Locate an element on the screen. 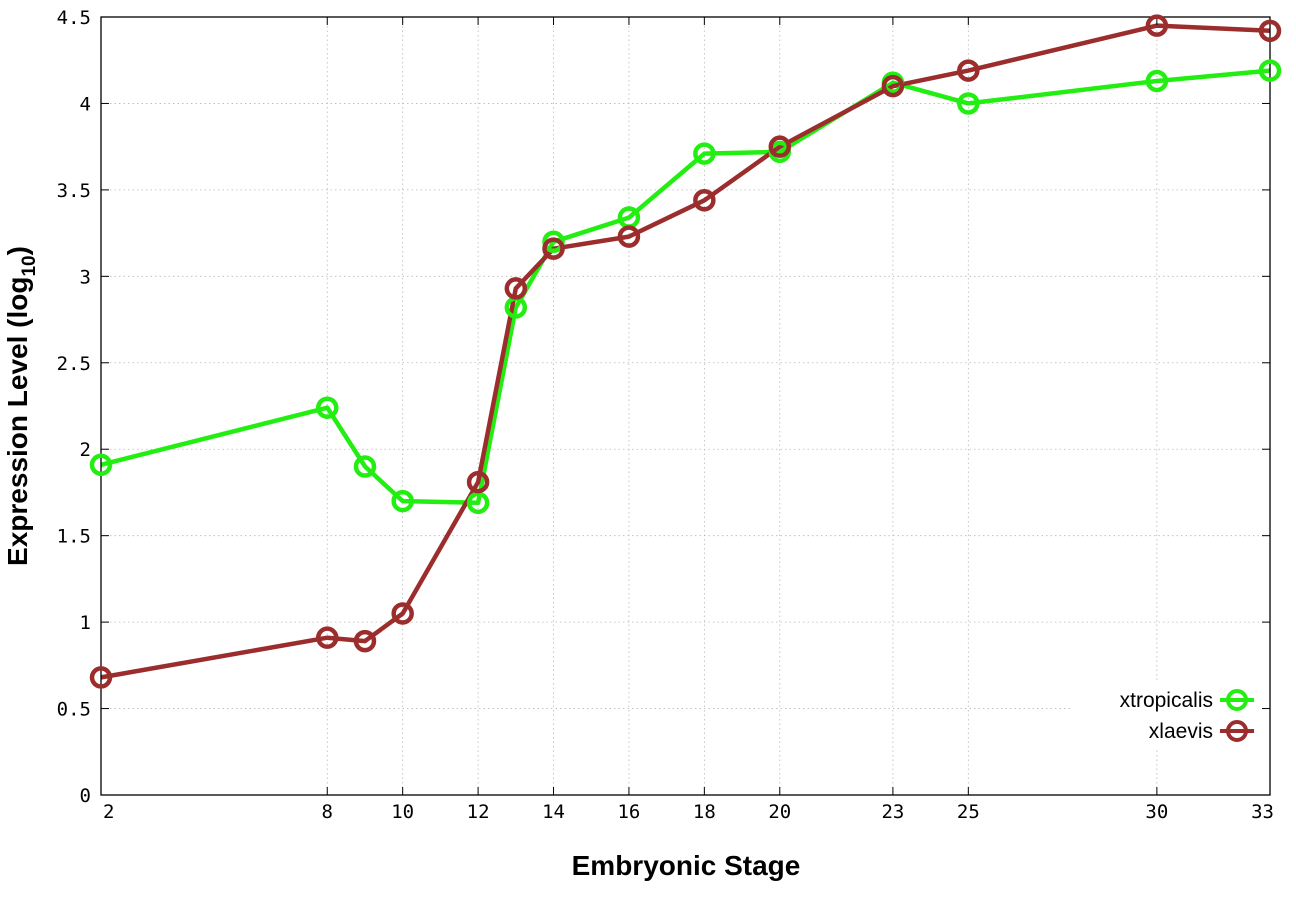 The image size is (1296, 912). y-tick-label: 2.5 is located at coordinates (74, 364).